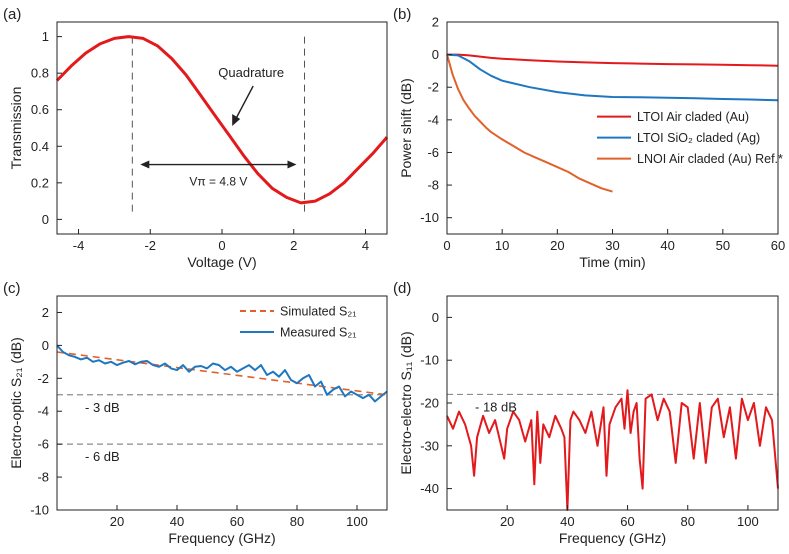 The width and height of the screenshot is (789, 554). Describe the element at coordinates (43, 477) in the screenshot. I see `panel-3-y-tick-label-2: -8` at that location.